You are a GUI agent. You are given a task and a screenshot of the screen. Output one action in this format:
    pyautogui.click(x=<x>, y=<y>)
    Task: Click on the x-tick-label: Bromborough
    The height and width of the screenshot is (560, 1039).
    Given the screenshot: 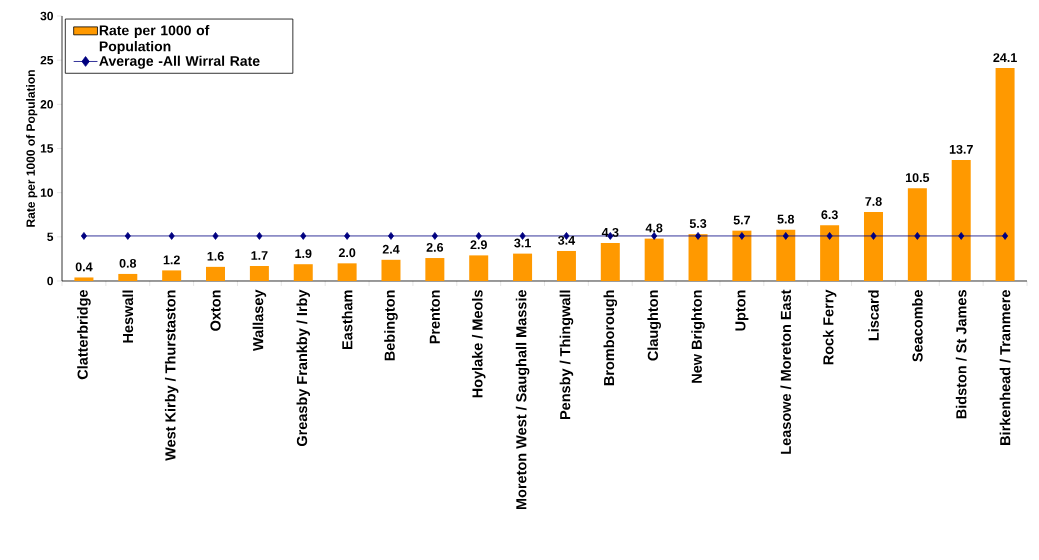 What is the action you would take?
    pyautogui.click(x=610, y=338)
    